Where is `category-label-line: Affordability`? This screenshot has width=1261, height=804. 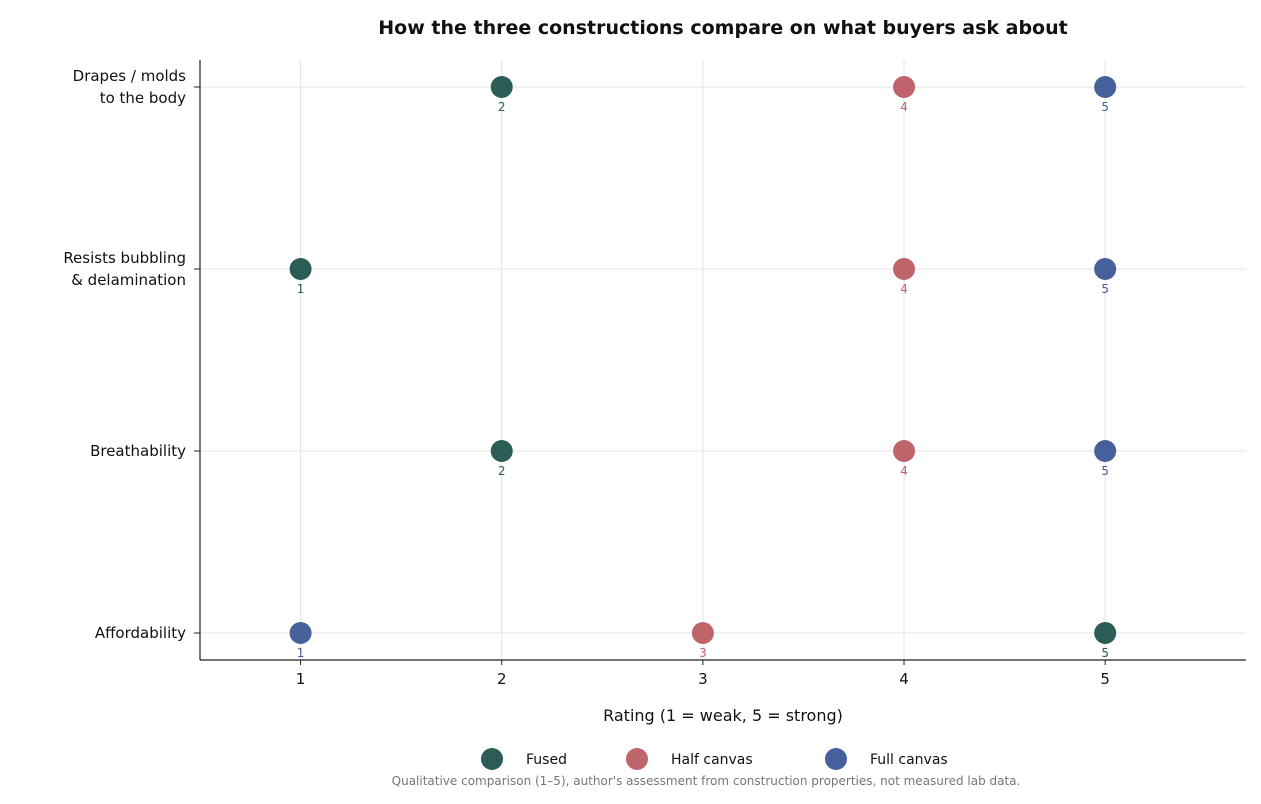 category-label-line: Affordability is located at coordinates (140, 633).